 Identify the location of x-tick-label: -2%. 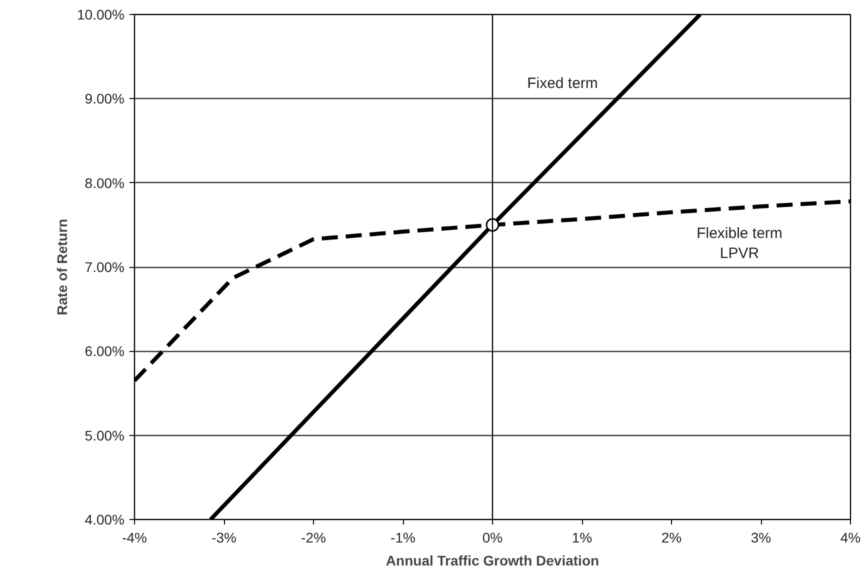
(313, 538).